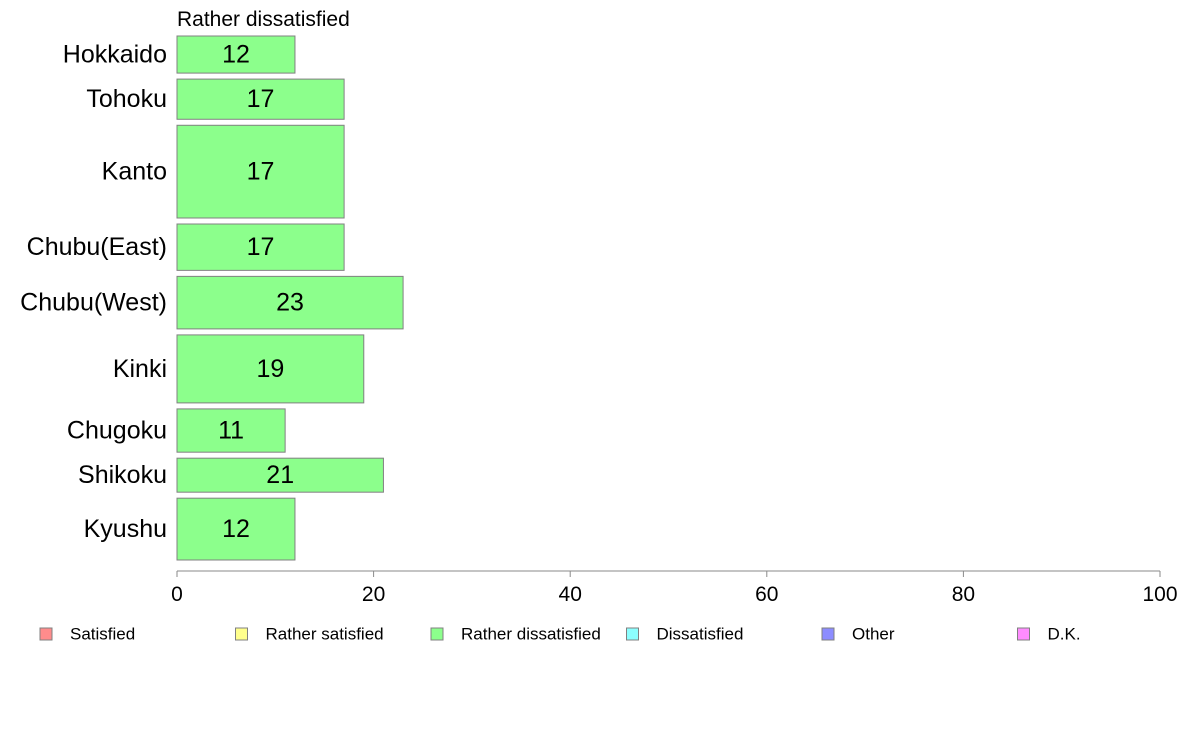 The image size is (1188, 736). I want to click on x-tick-label: 100, so click(1159, 594).